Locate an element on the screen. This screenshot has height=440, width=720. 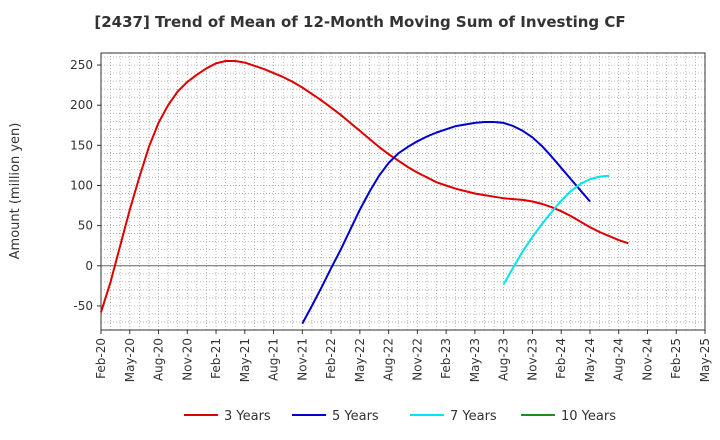
y-axis: -50 0 50 100 150 200 250 is located at coordinates (85, 185).